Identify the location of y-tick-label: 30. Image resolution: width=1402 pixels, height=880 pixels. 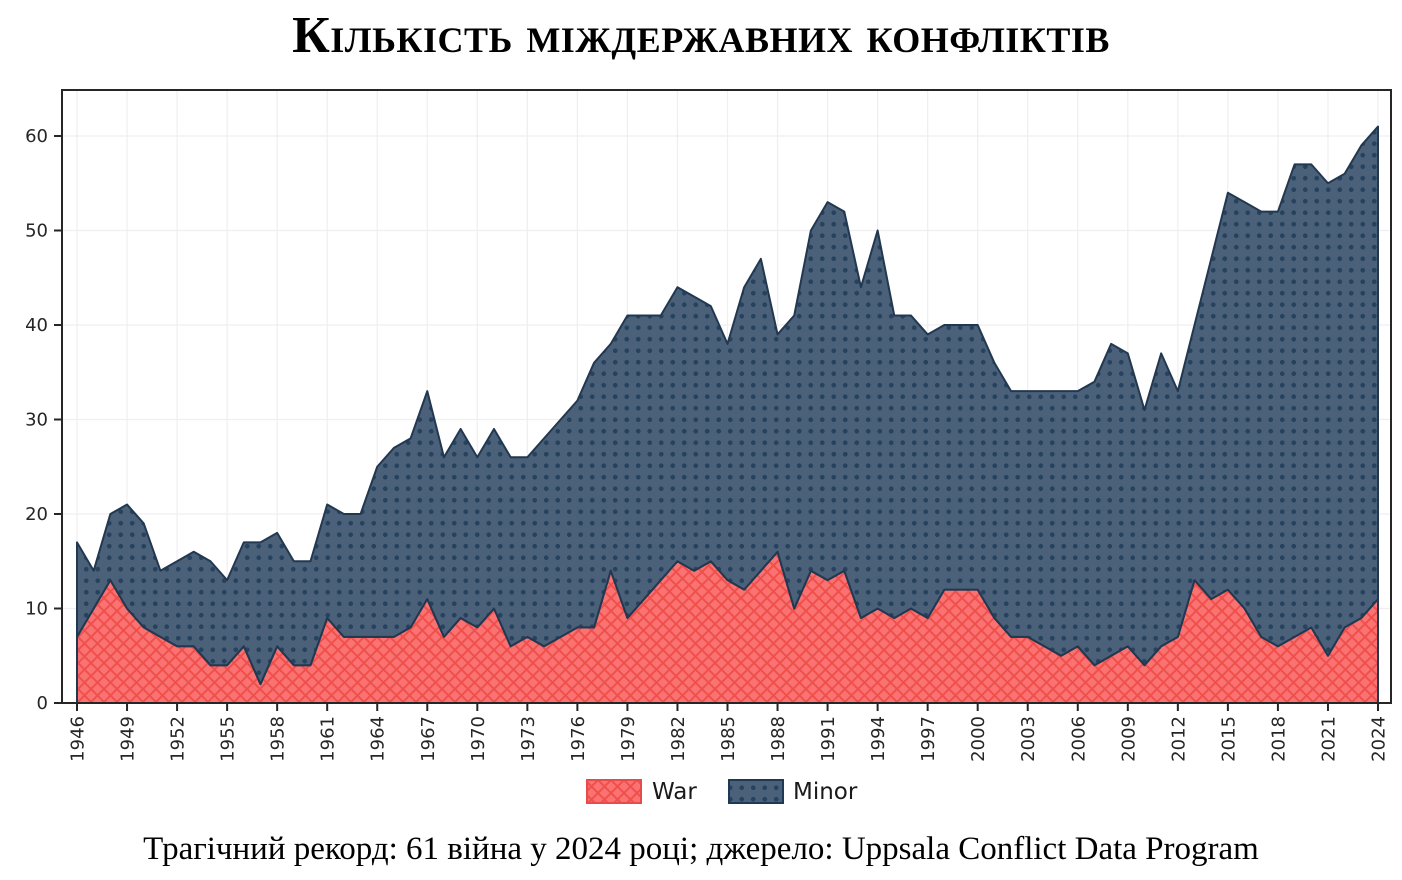
(36, 420).